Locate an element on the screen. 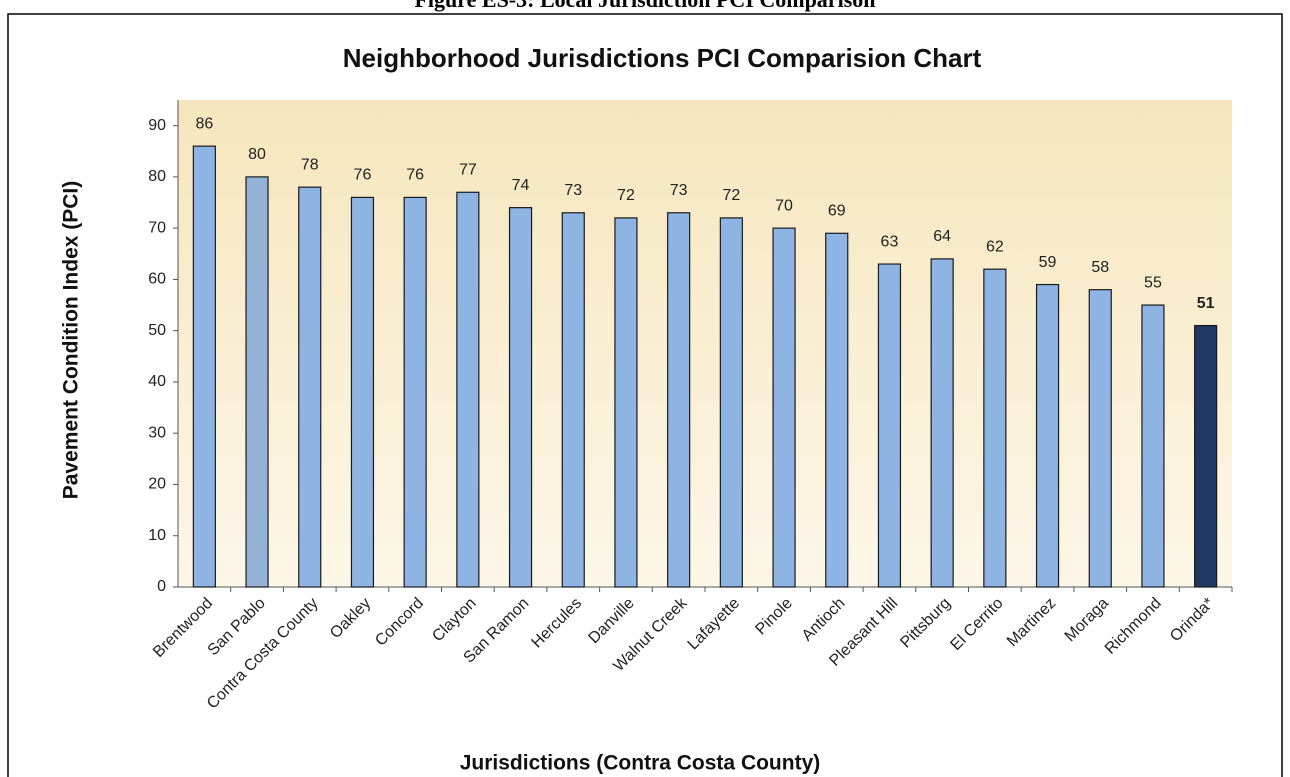  x-axis-title: Jurisdictions (Contra Costa County) is located at coordinates (640, 763).